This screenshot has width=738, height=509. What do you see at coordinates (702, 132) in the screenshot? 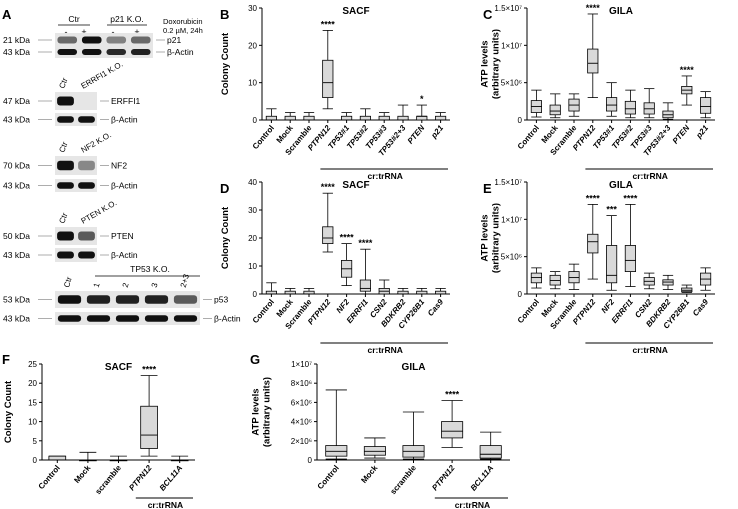
I see `x-tick-label: p21` at bounding box center [702, 132].